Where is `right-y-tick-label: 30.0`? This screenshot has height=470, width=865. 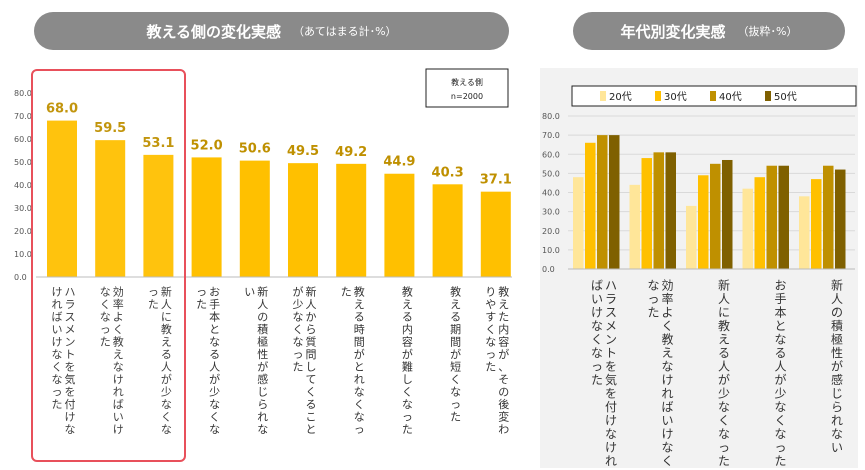 right-y-tick-label: 30.0 is located at coordinates (551, 212).